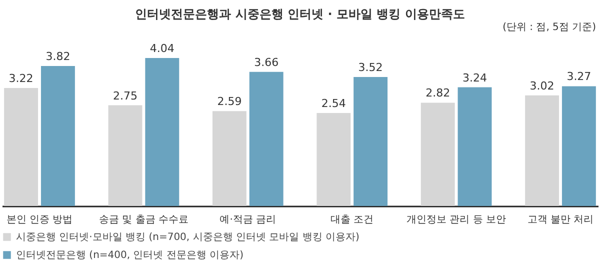 The width and height of the screenshot is (600, 261). What do you see at coordinates (39, 220) in the screenshot?
I see `x-tick-label: 본인 인증 방법` at bounding box center [39, 220].